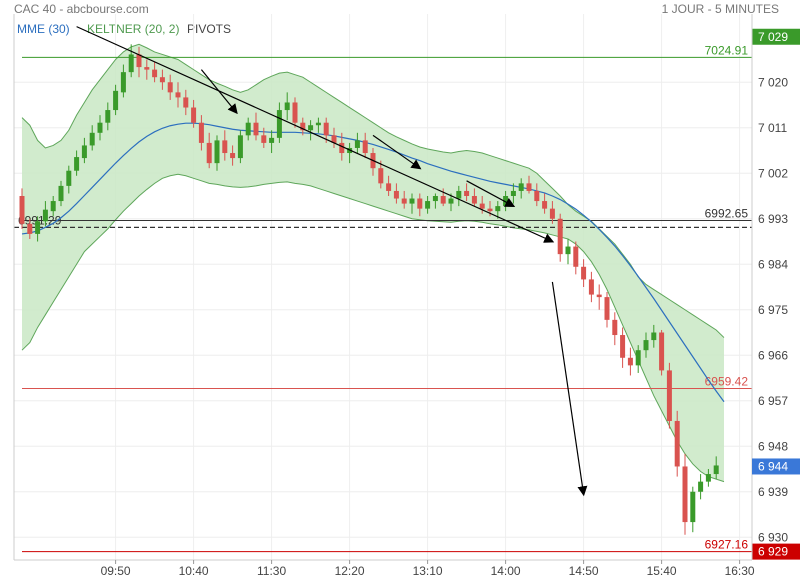  I want to click on pivot-level-badge-4: 6 929, so click(776, 551).